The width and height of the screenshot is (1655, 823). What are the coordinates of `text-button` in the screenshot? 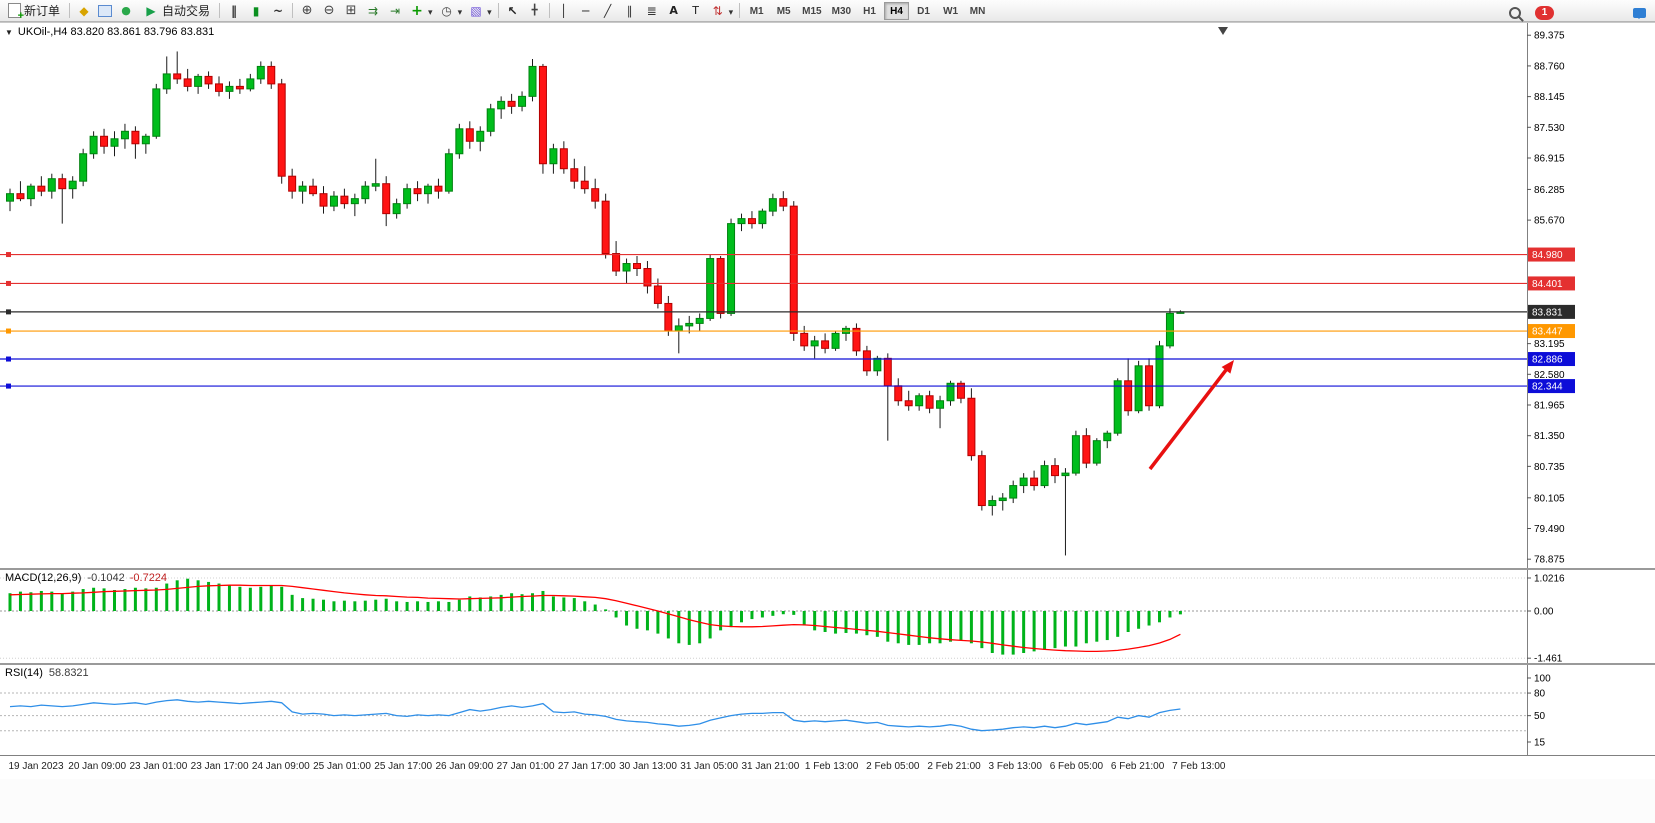 It's located at (674, 11).